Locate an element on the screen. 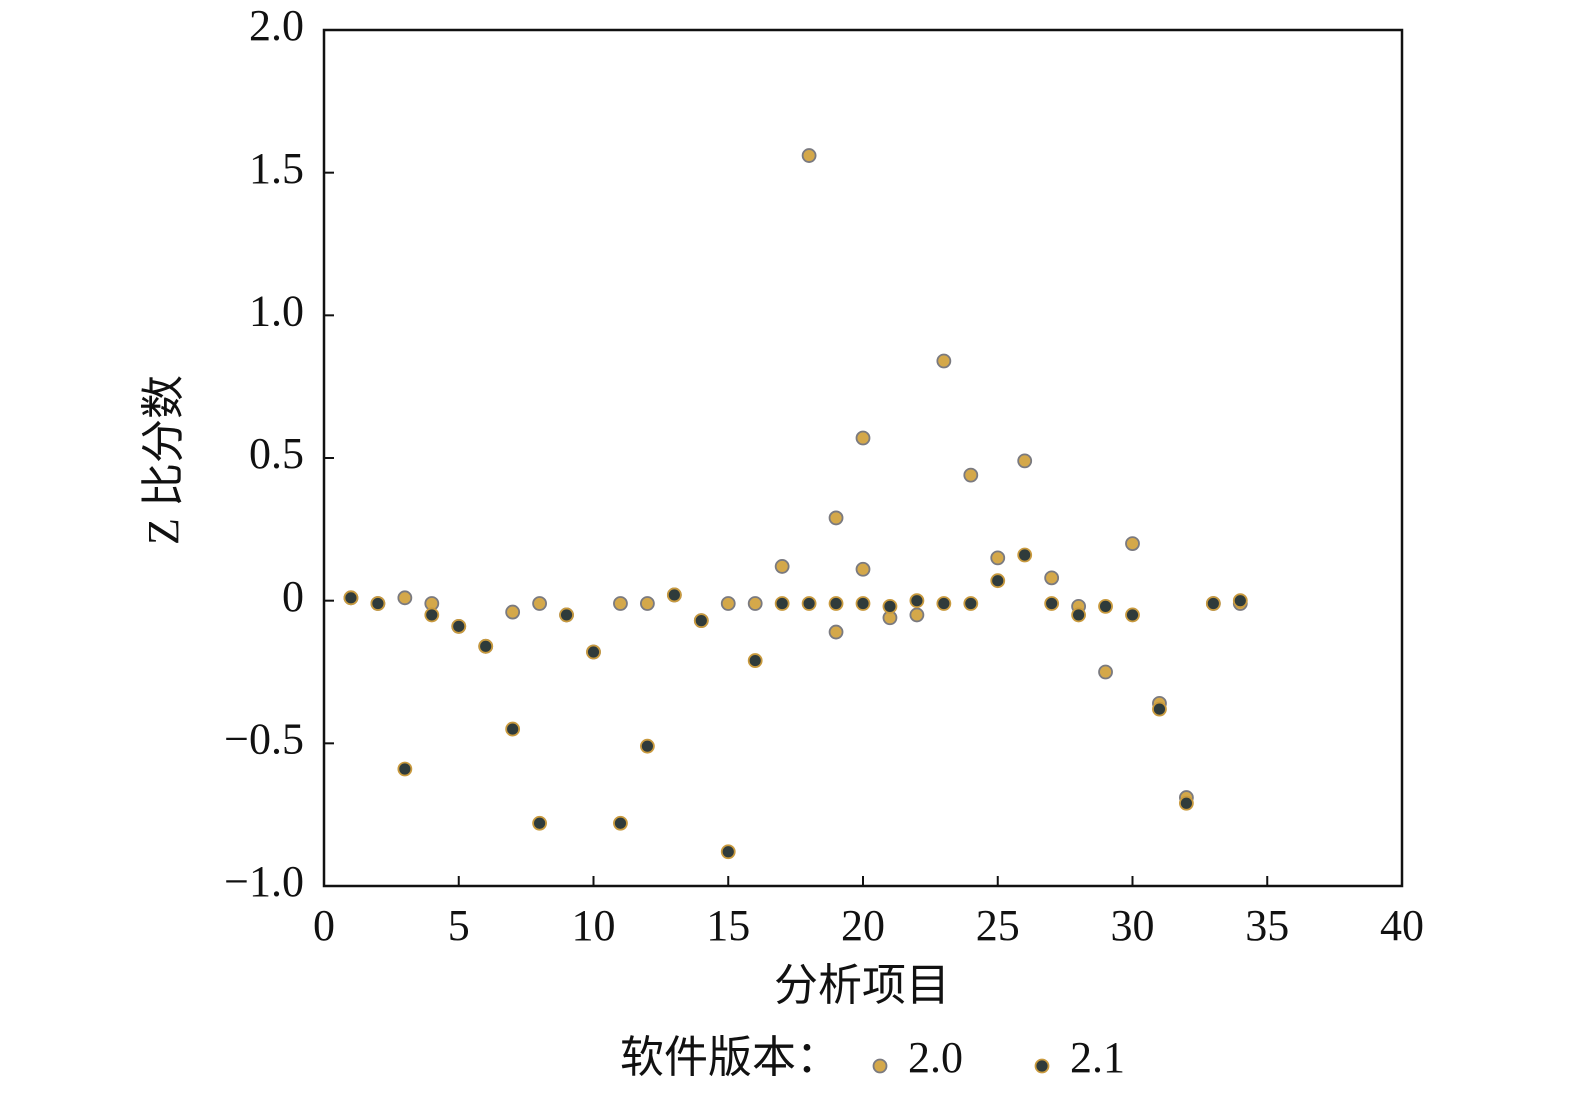  y-tick-label: 0.5 is located at coordinates (276, 453).